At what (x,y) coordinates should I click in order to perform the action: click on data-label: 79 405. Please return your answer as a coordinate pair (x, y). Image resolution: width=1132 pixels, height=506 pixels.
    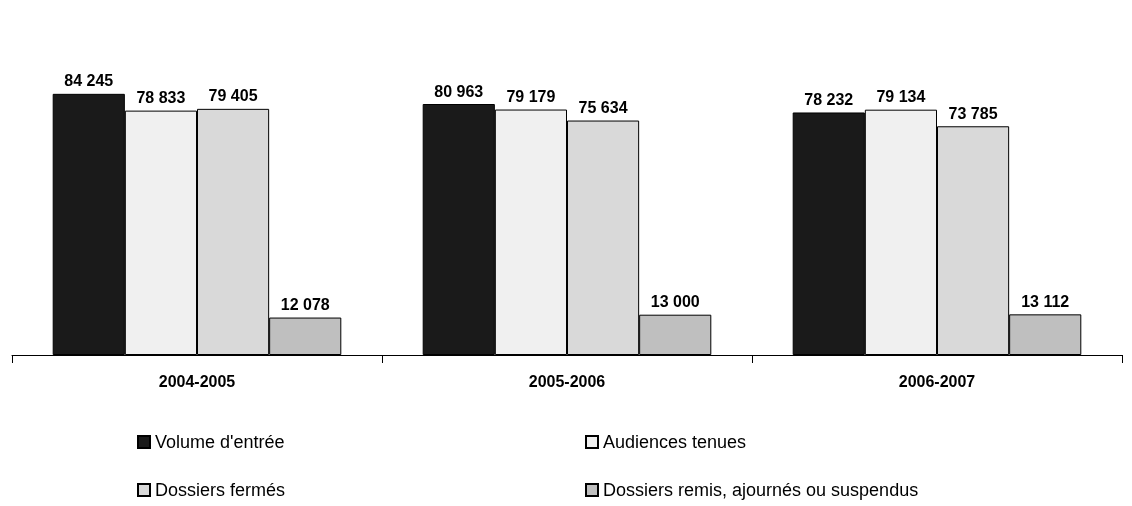
    Looking at the image, I should click on (233, 96).